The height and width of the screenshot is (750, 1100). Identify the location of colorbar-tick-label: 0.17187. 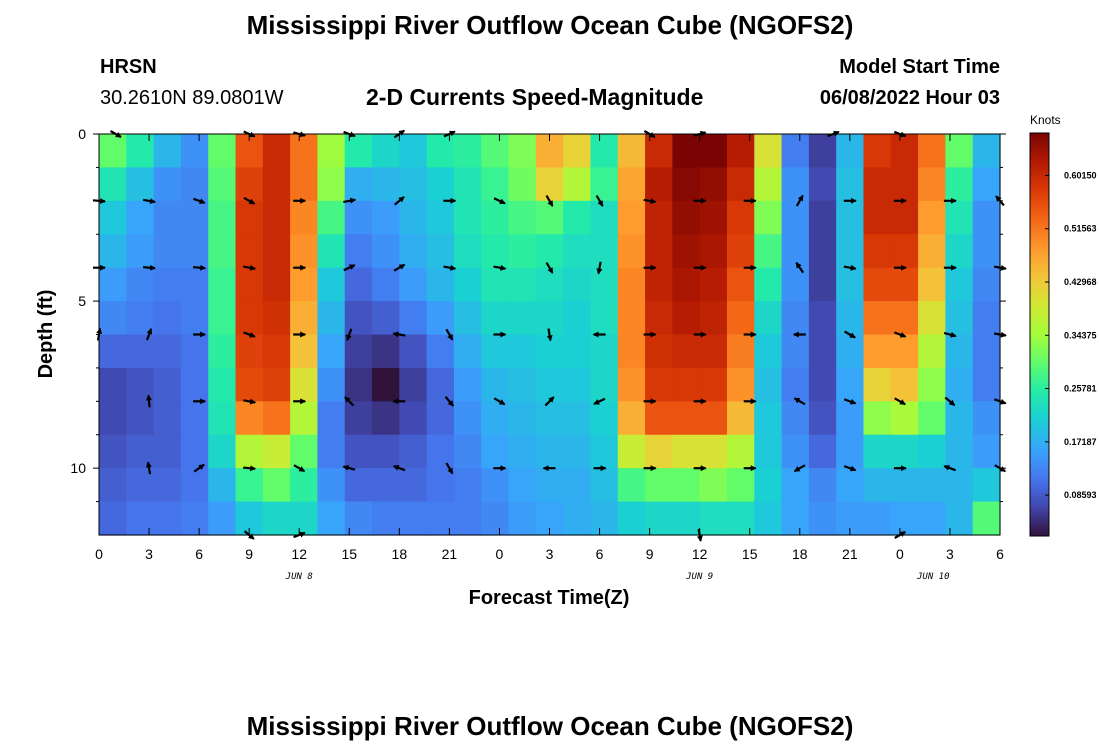
(1080, 442).